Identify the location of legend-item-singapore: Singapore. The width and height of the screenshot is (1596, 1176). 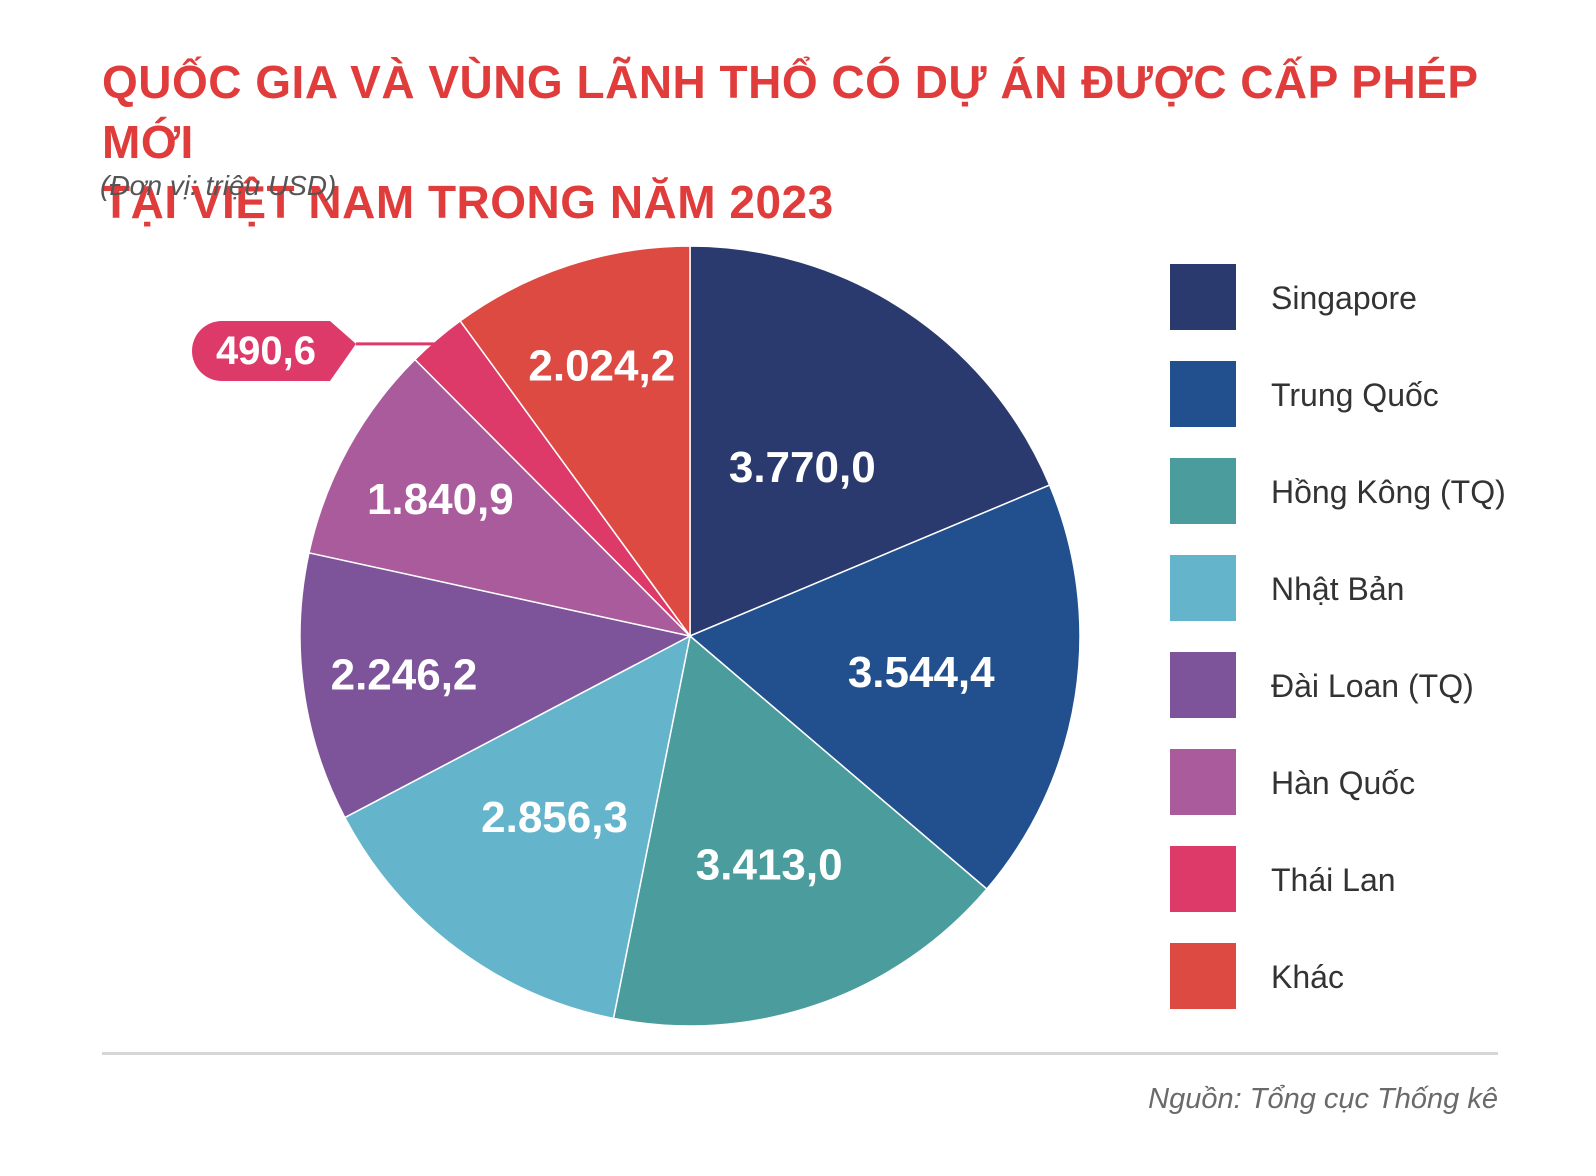
(1380, 312).